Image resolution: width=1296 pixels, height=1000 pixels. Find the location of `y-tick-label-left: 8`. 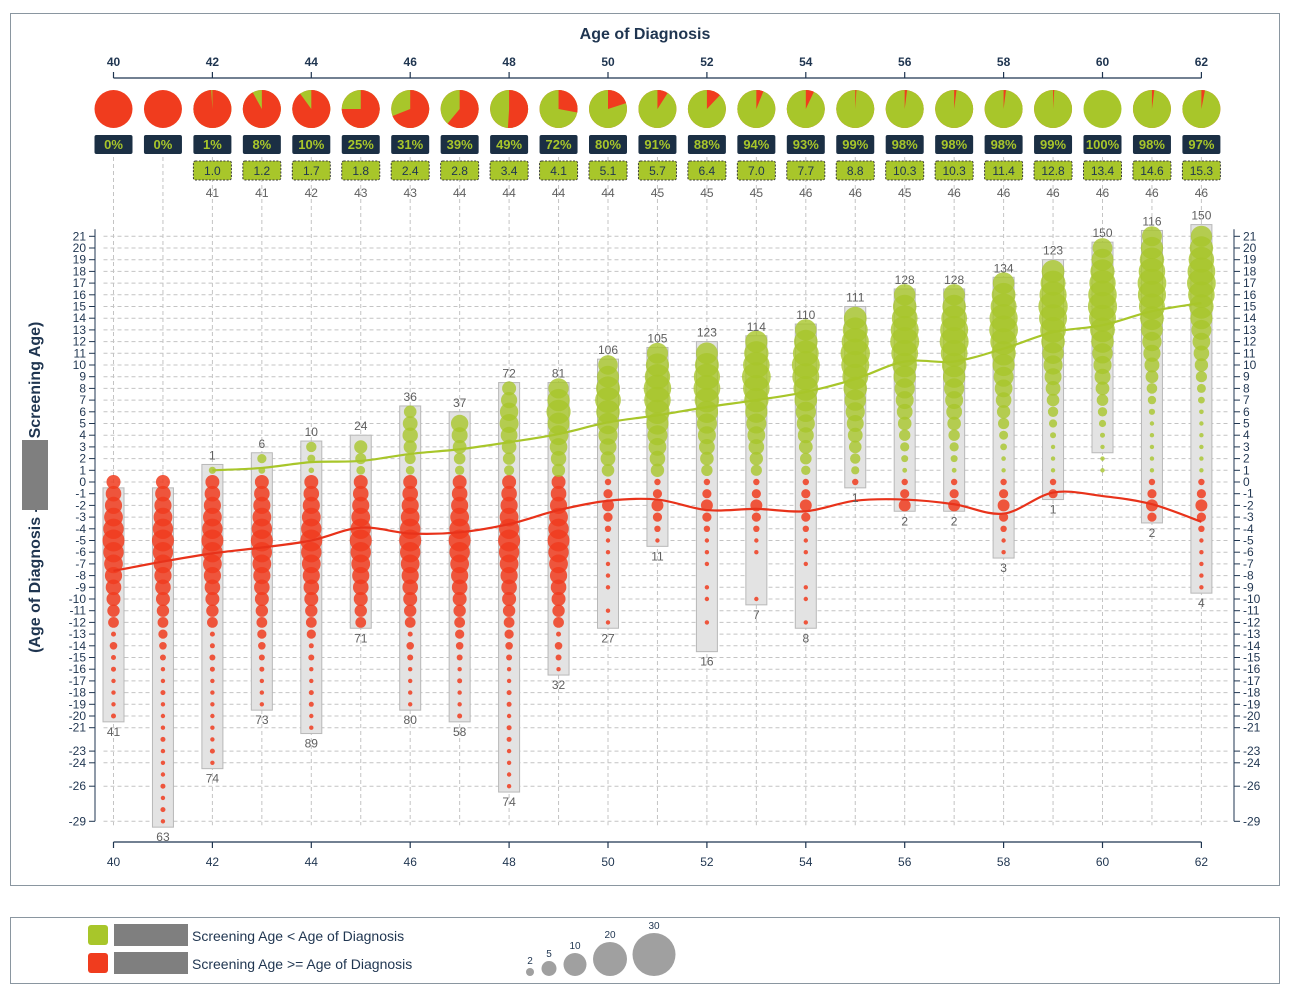

y-tick-label-left: 8 is located at coordinates (82, 388).